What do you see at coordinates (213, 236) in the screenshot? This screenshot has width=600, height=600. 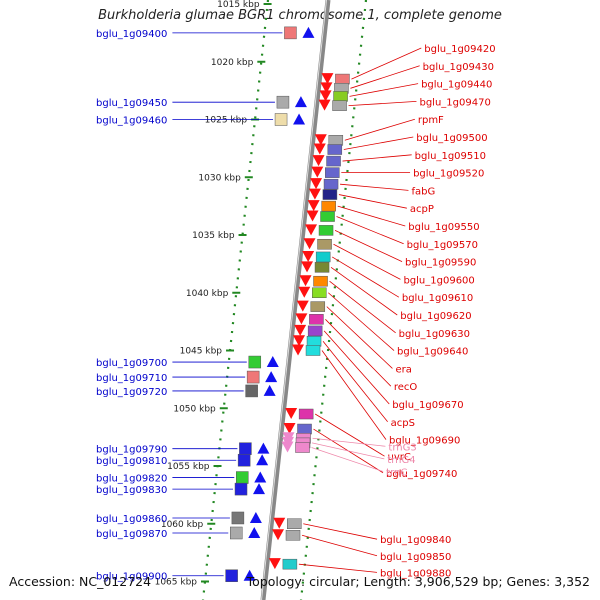 I see `scale-tick-label: 1035 kbp` at bounding box center [213, 236].